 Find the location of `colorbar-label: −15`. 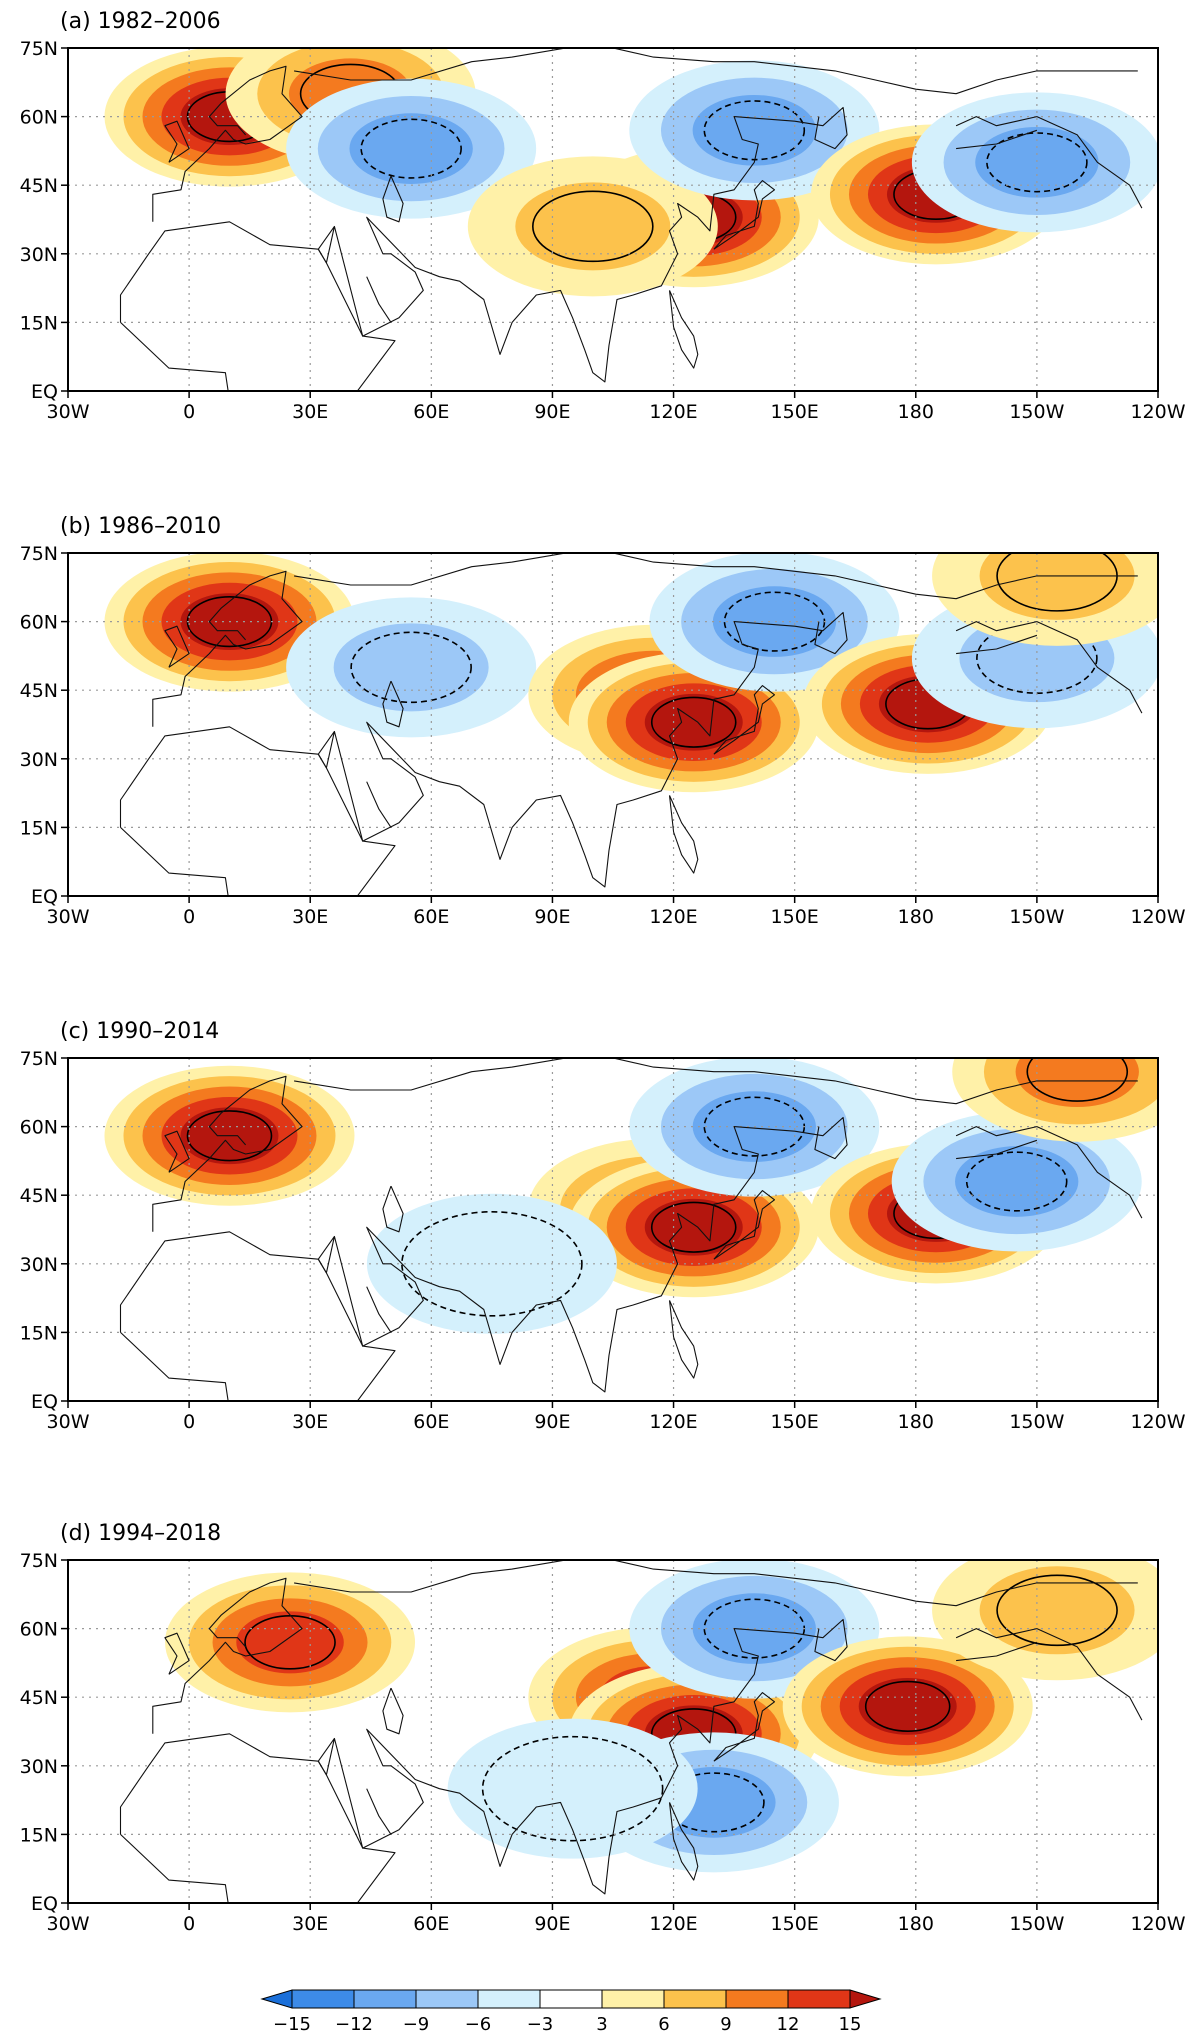

colorbar-label: −15 is located at coordinates (292, 2024).